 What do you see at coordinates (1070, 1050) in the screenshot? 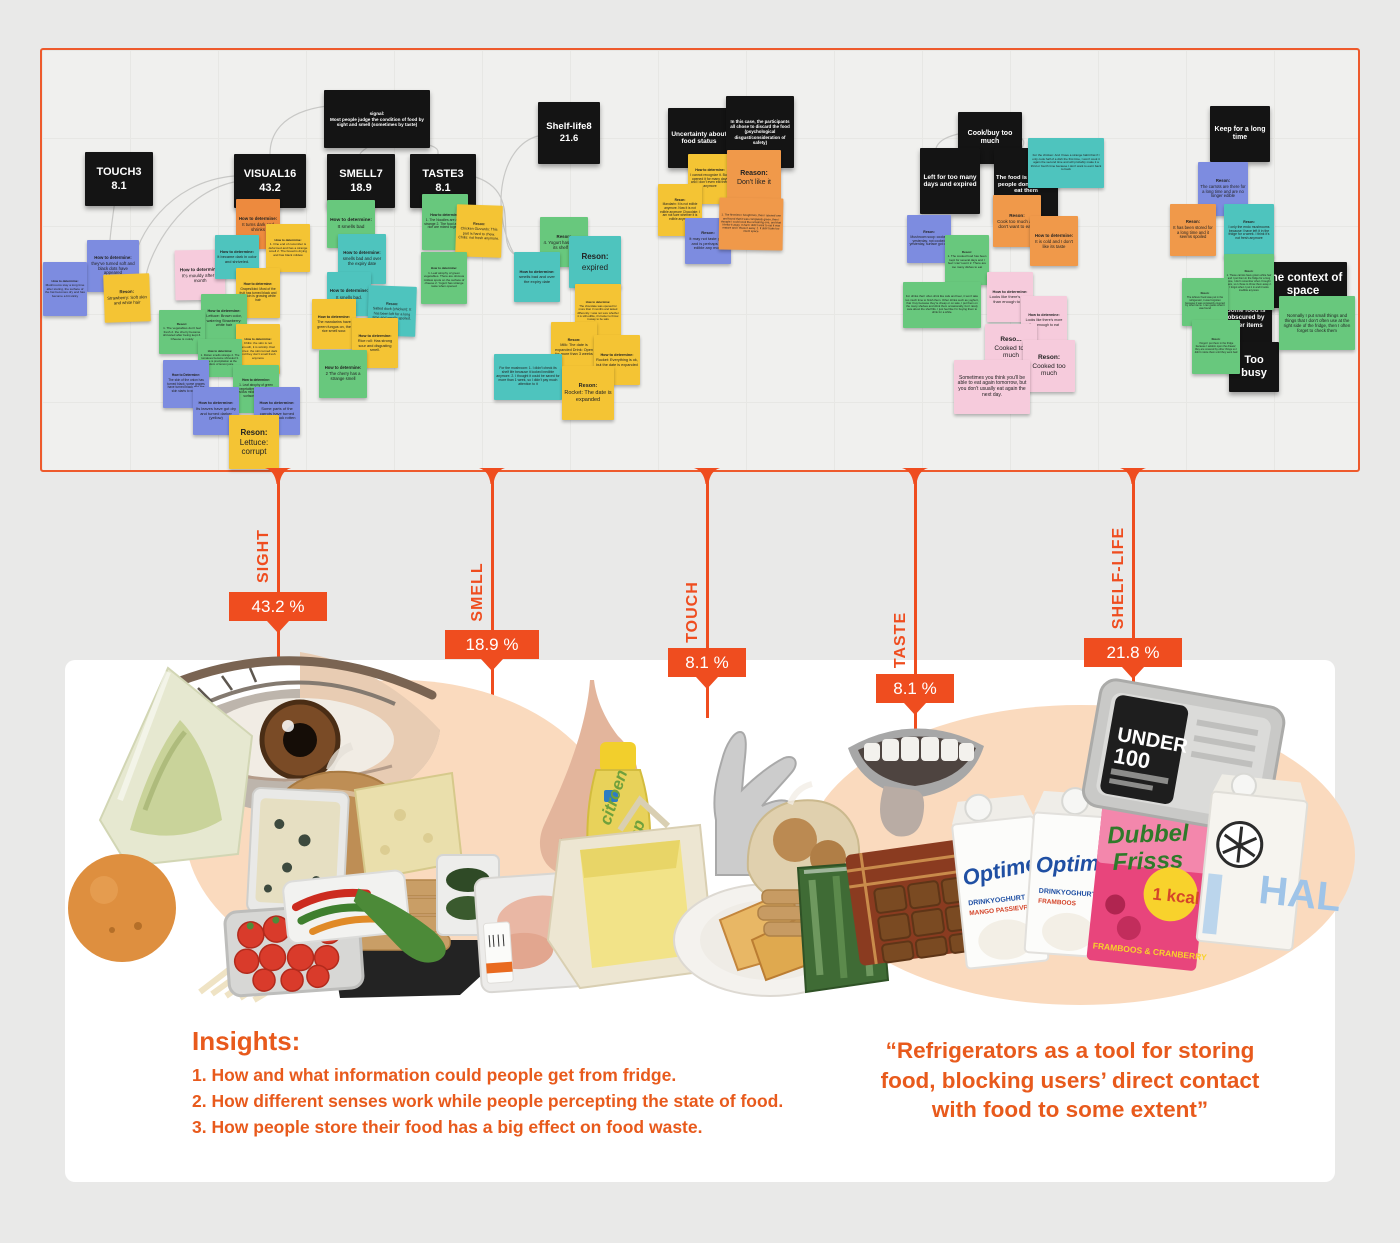
I see `quote-line: “Refrigerators as a tool for storing` at bounding box center [1070, 1050].